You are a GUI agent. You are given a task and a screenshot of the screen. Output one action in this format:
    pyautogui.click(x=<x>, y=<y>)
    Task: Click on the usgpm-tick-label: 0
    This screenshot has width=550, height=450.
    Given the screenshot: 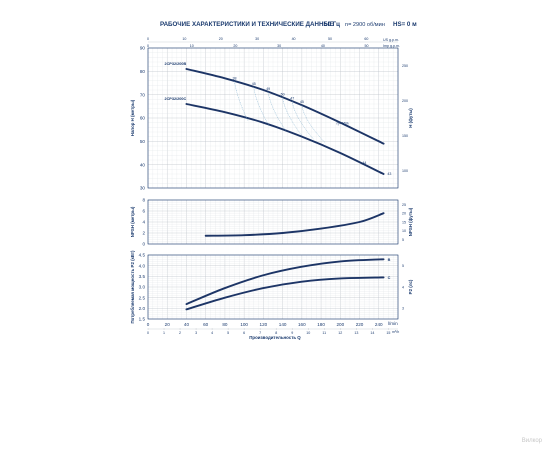 What is the action you would take?
    pyautogui.click(x=148, y=39)
    